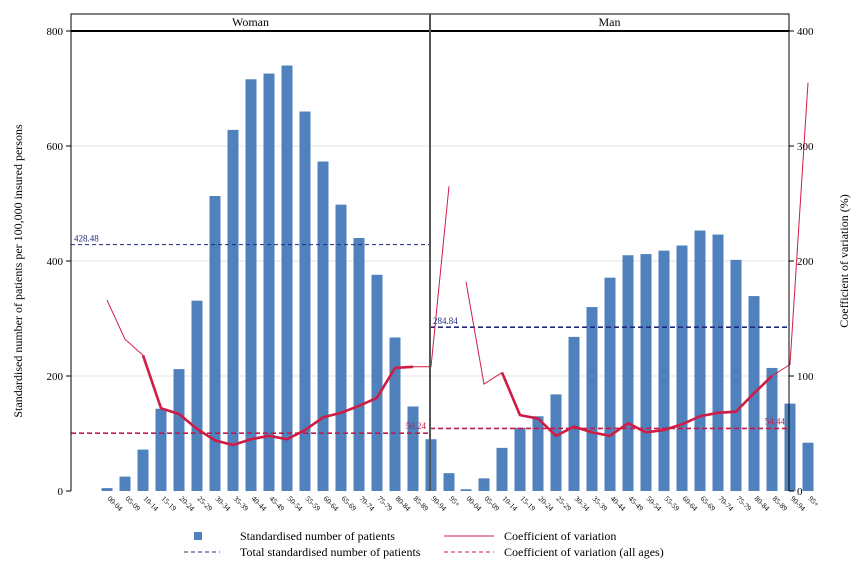 Image resolution: width=864 pixels, height=581 pixels. I want to click on cv-all-reference-label: 54.44, so click(775, 421).